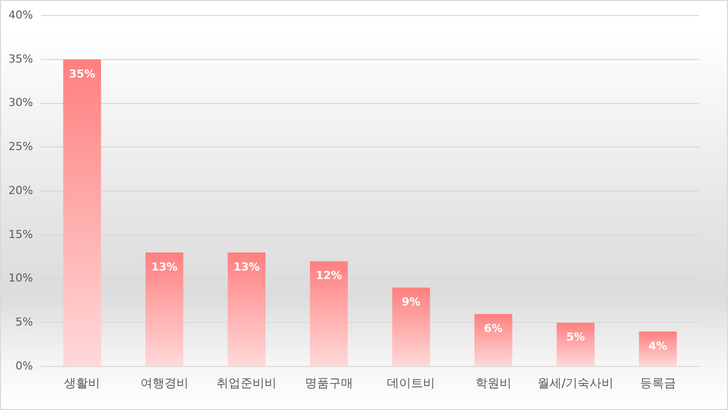  Describe the element at coordinates (164, 383) in the screenshot. I see `x-tick-label: 여행경비` at that location.